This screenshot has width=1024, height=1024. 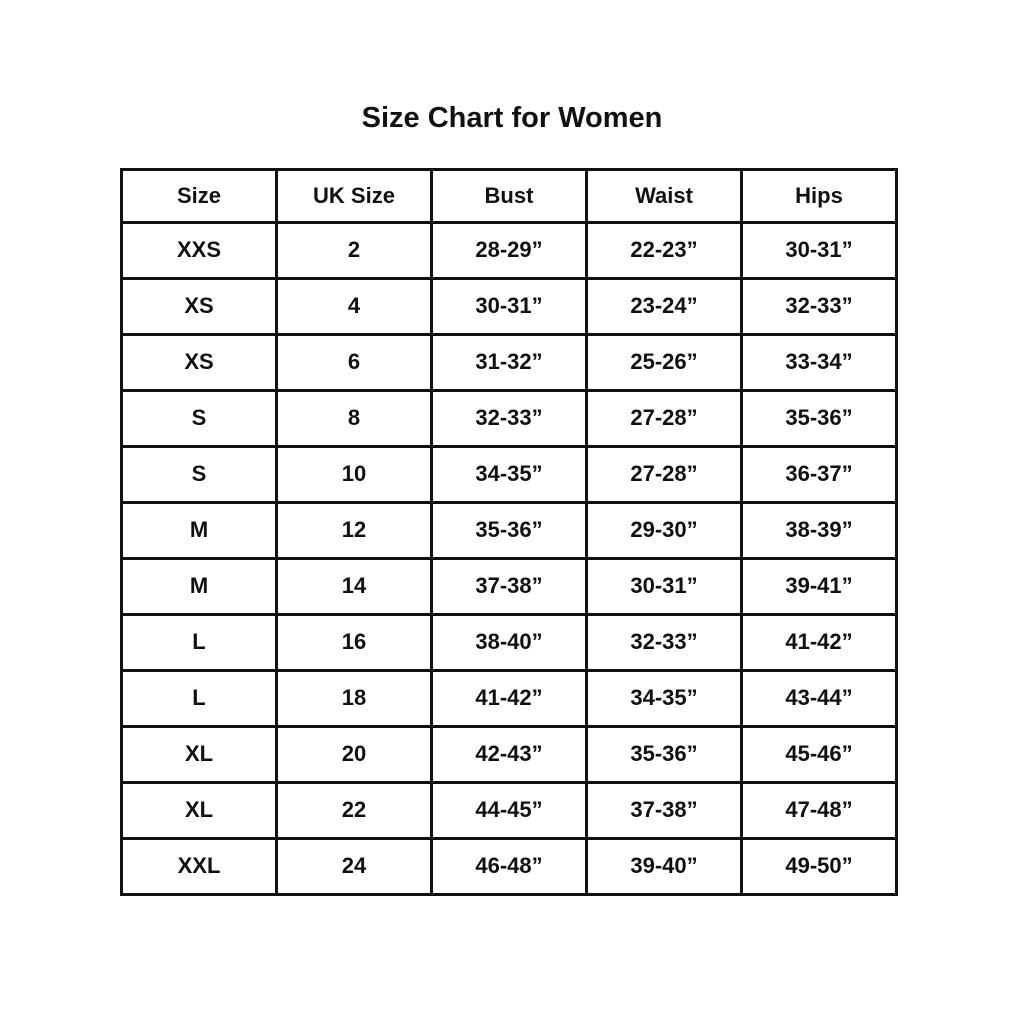 What do you see at coordinates (819, 586) in the screenshot?
I see `table-cell: 39-41”` at bounding box center [819, 586].